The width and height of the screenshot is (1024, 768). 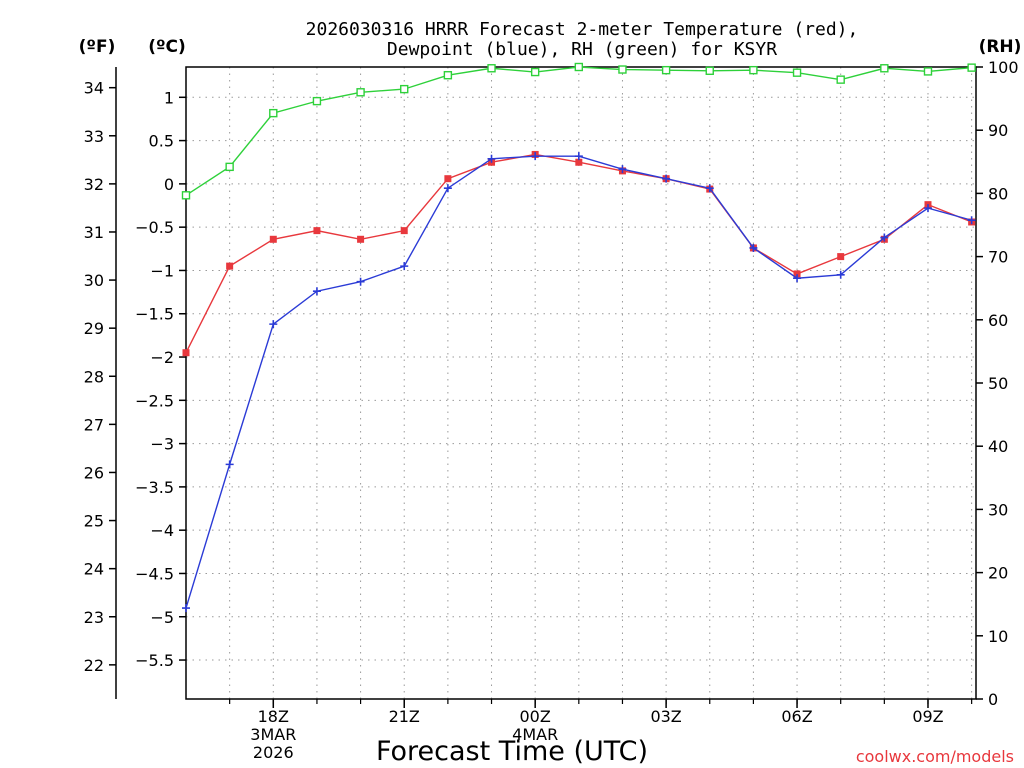 I want to click on credit-text: coolwx.com/models, so click(x=935, y=756).